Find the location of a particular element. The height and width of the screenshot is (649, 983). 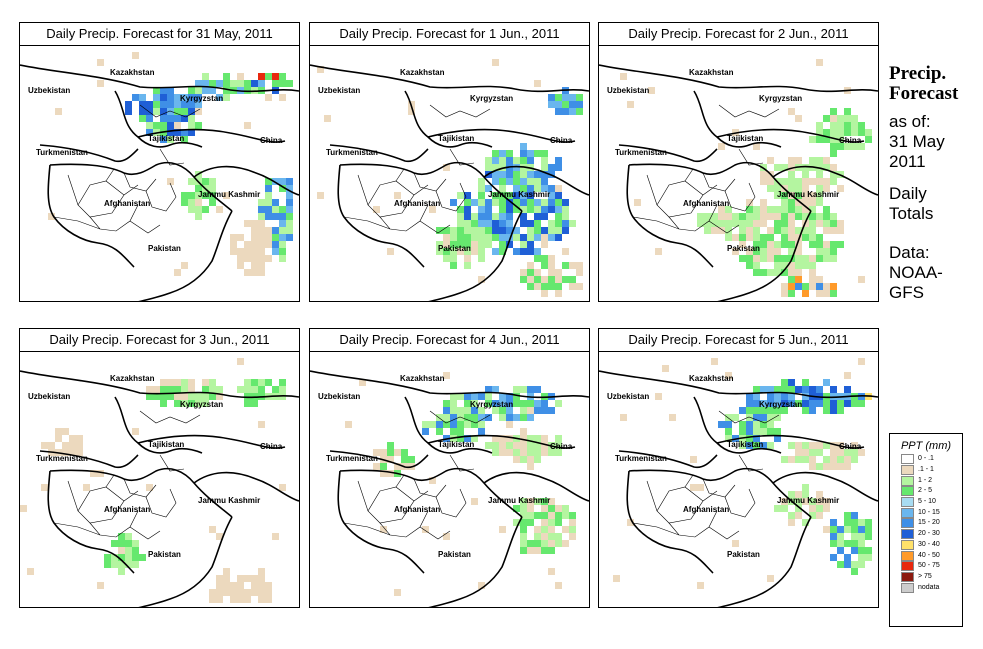

legend-label: nodata is located at coordinates (929, 587).